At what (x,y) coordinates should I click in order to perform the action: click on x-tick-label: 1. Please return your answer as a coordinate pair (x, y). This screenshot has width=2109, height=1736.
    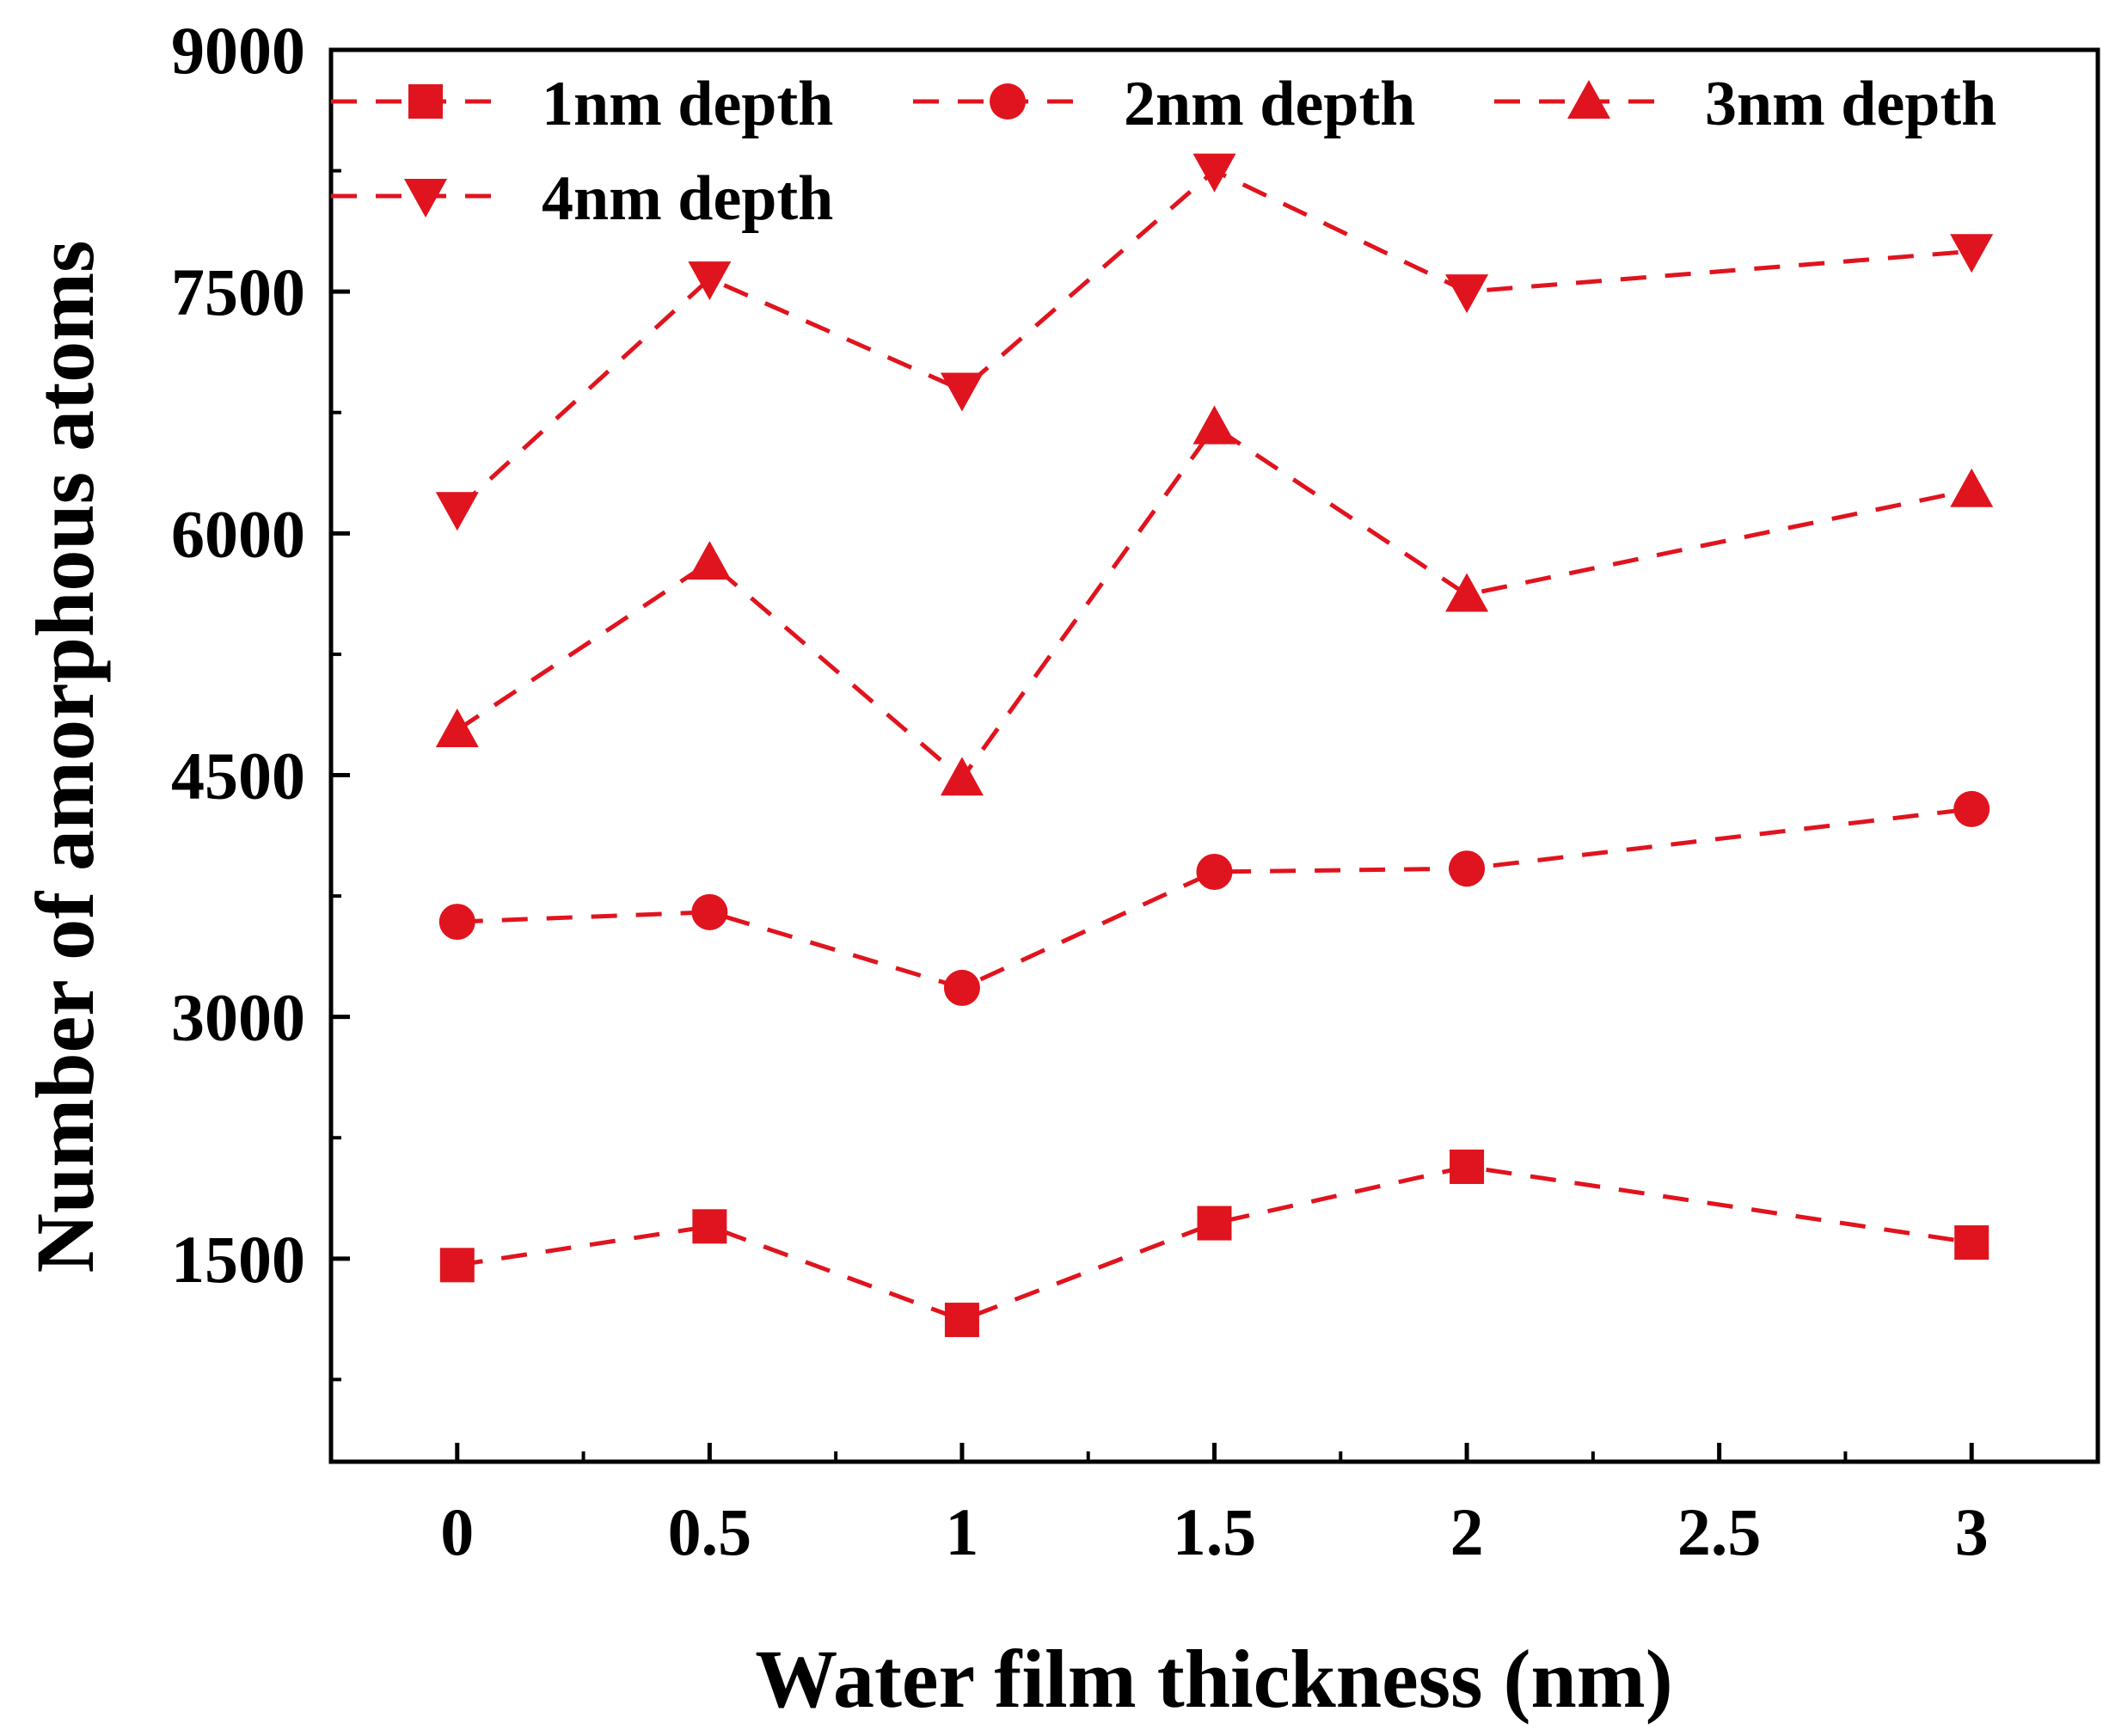
    Looking at the image, I should click on (962, 1532).